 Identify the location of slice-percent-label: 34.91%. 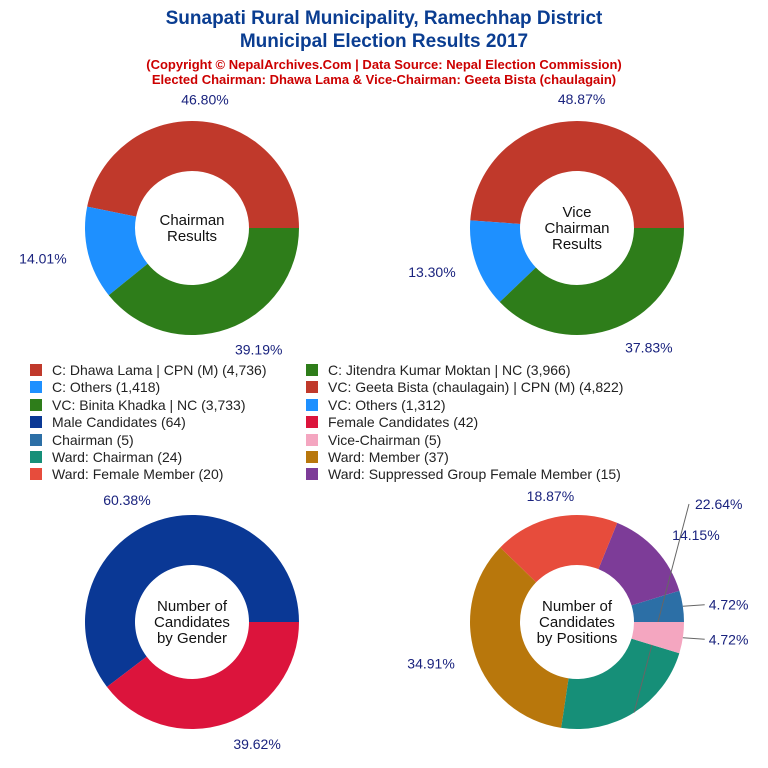
(430, 663).